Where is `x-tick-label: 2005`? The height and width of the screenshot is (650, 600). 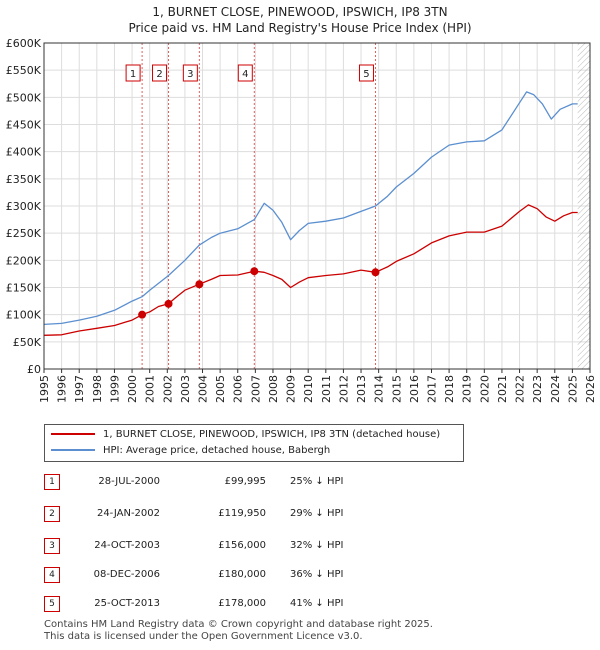
x-tick-label: 2005 is located at coordinates (220, 389).